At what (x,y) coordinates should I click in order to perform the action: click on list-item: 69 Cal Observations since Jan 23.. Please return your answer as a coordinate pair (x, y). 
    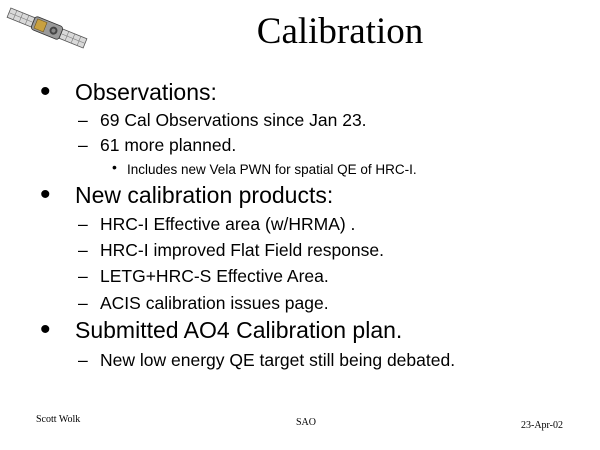
    Looking at the image, I should click on (233, 120).